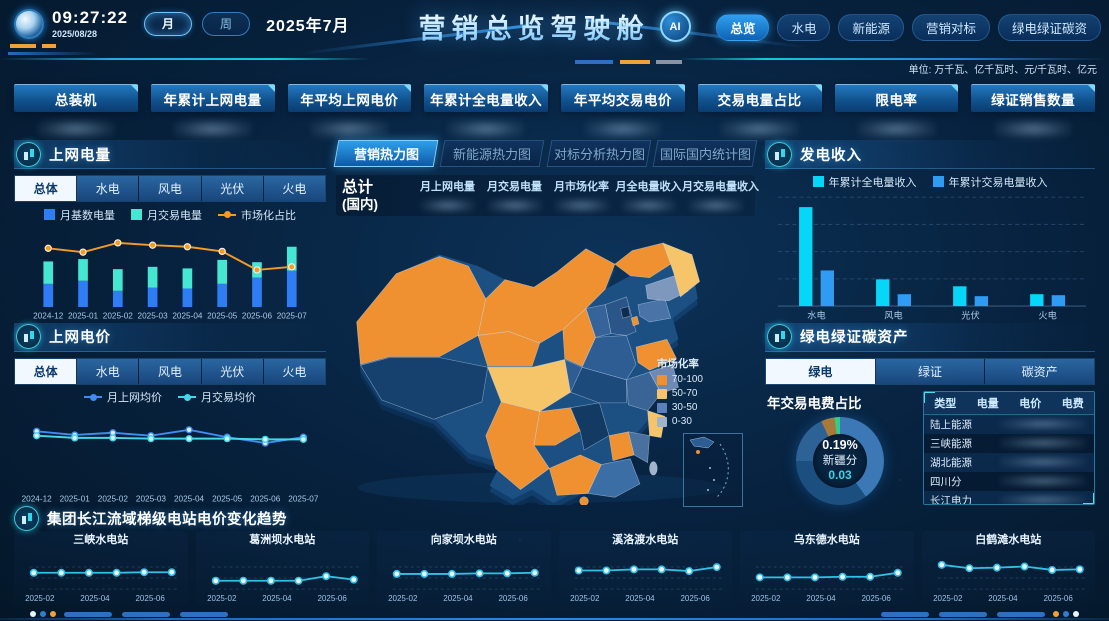 This screenshot has width=1109, height=621. What do you see at coordinates (46, 188) in the screenshot?
I see `power-tab-总体: 总体` at bounding box center [46, 188].